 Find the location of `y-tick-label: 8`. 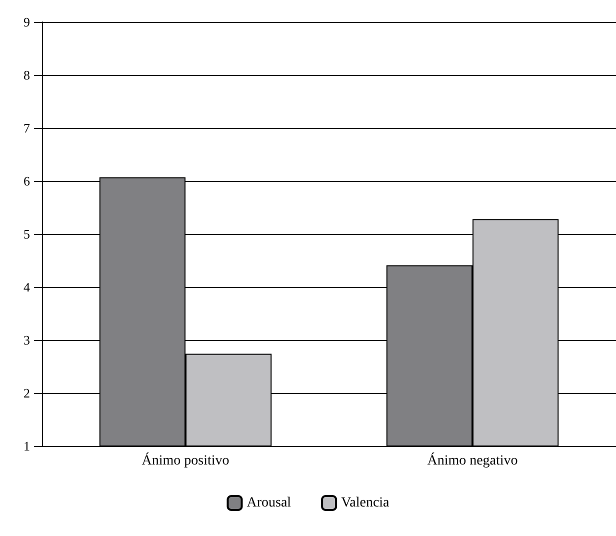

y-tick-label: 8 is located at coordinates (27, 75).